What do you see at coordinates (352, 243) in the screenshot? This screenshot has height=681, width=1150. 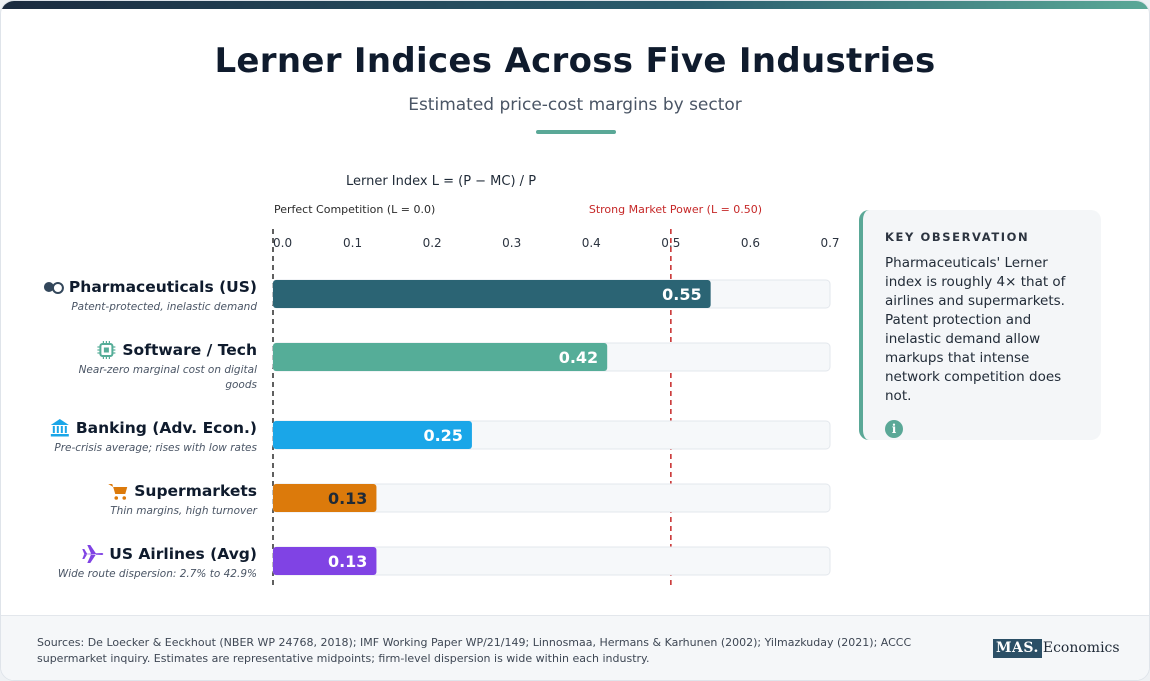 I see `tick-label: 0.1` at bounding box center [352, 243].